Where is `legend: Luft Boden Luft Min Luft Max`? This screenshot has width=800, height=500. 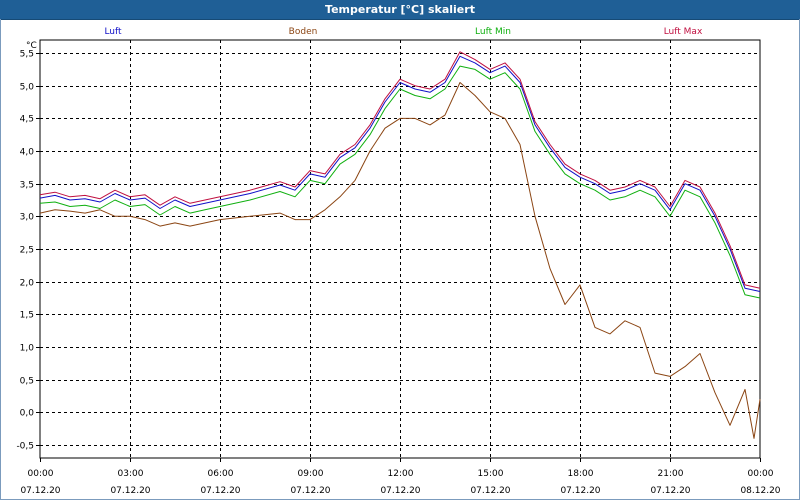 legend: Luft Boden Luft Min Luft Max is located at coordinates (403, 32).